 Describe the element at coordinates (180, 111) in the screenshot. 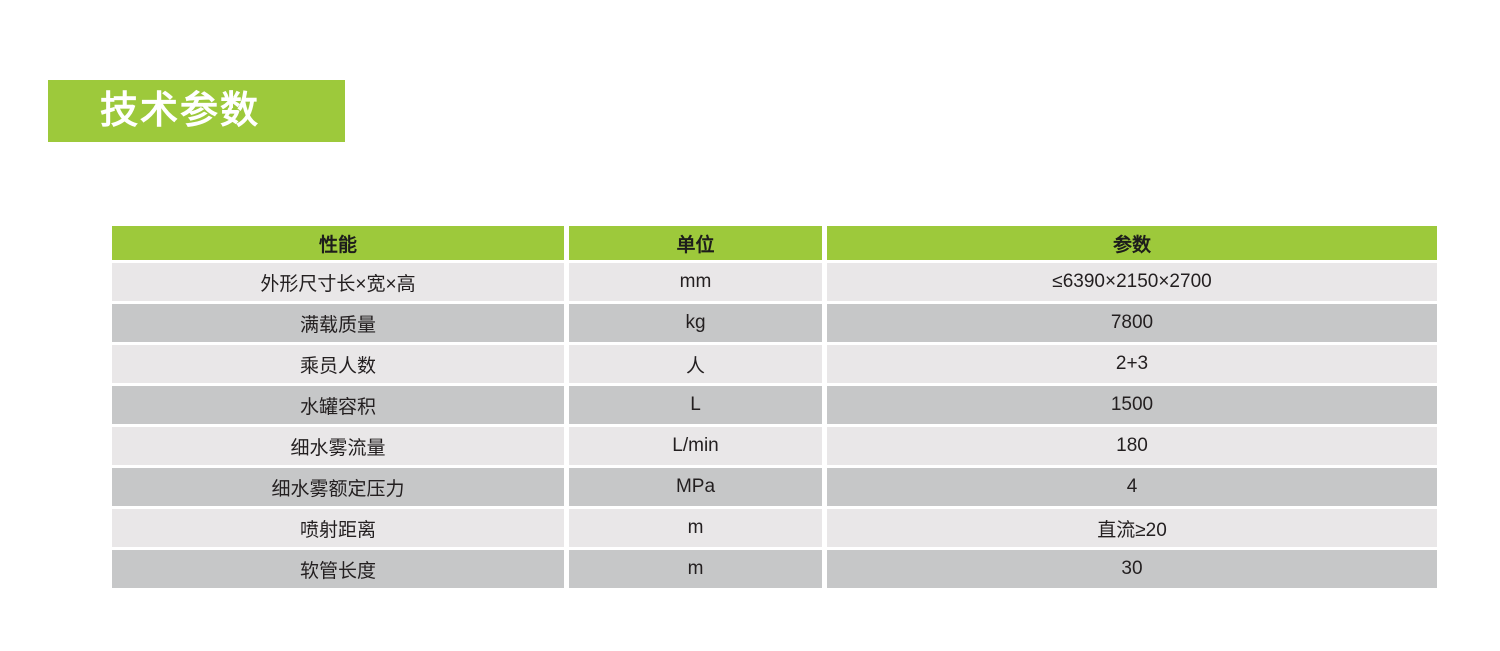

I see `page-title: 技术参数` at that location.